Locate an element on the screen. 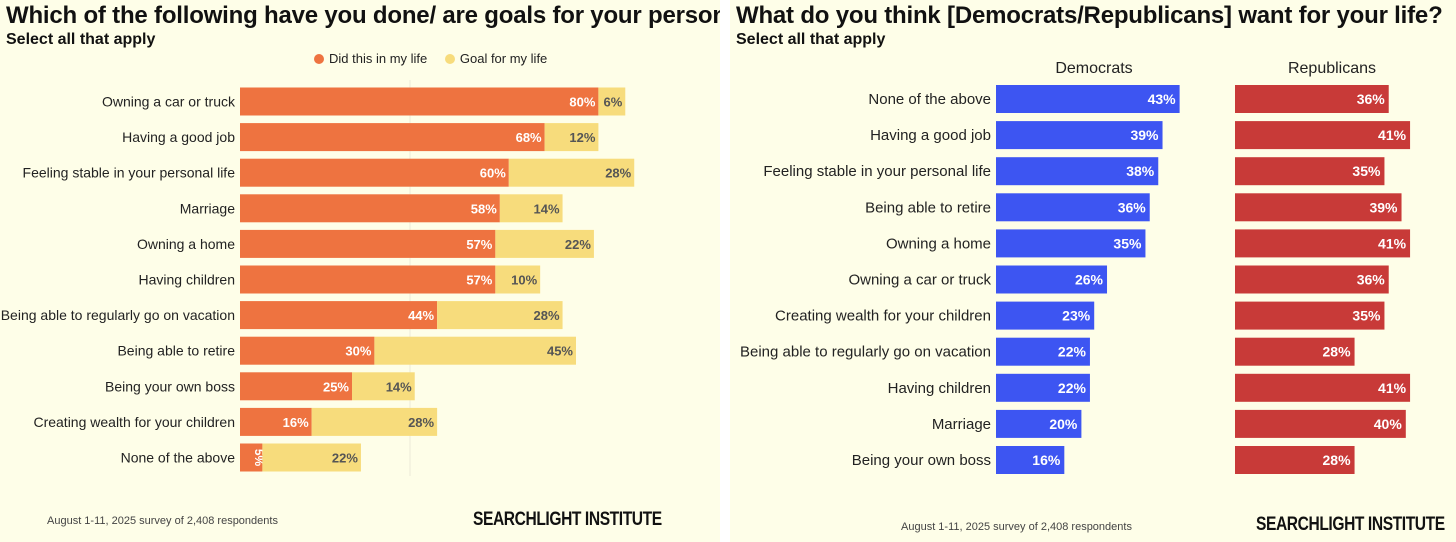 This screenshot has height=542, width=1456. bar-dem-being-able-to-retire is located at coordinates (1073, 207).